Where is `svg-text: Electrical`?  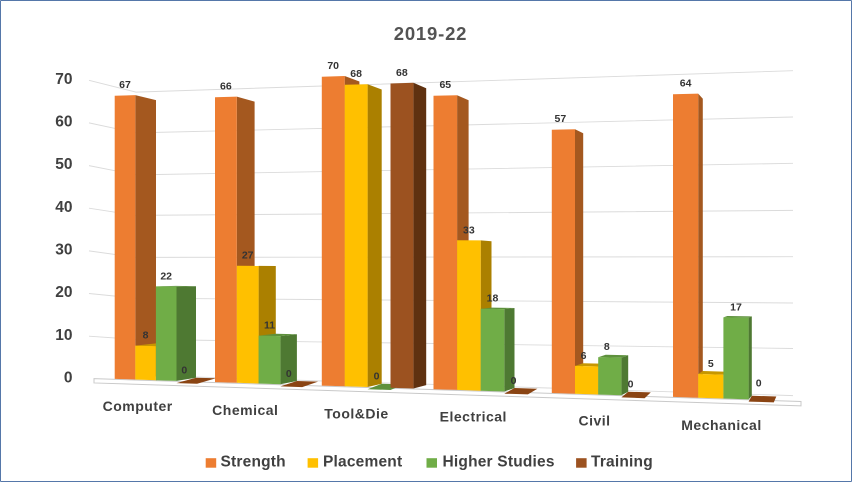
svg-text: Electrical is located at coordinates (473, 416).